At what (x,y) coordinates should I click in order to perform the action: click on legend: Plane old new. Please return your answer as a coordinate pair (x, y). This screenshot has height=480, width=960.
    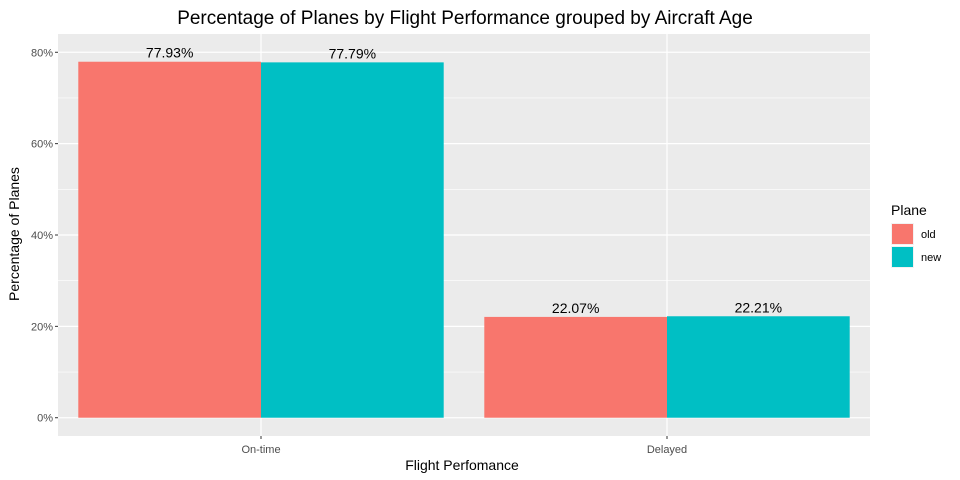
    Looking at the image, I should click on (916, 235).